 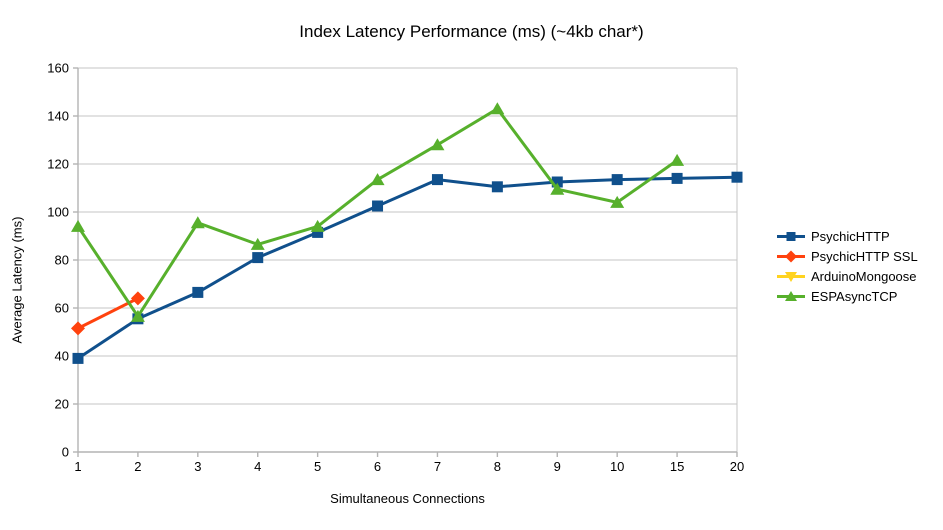 What do you see at coordinates (409, 463) in the screenshot?
I see `x-axis: 1 2 3 4 5 6 7 8 9 10 15 20` at bounding box center [409, 463].